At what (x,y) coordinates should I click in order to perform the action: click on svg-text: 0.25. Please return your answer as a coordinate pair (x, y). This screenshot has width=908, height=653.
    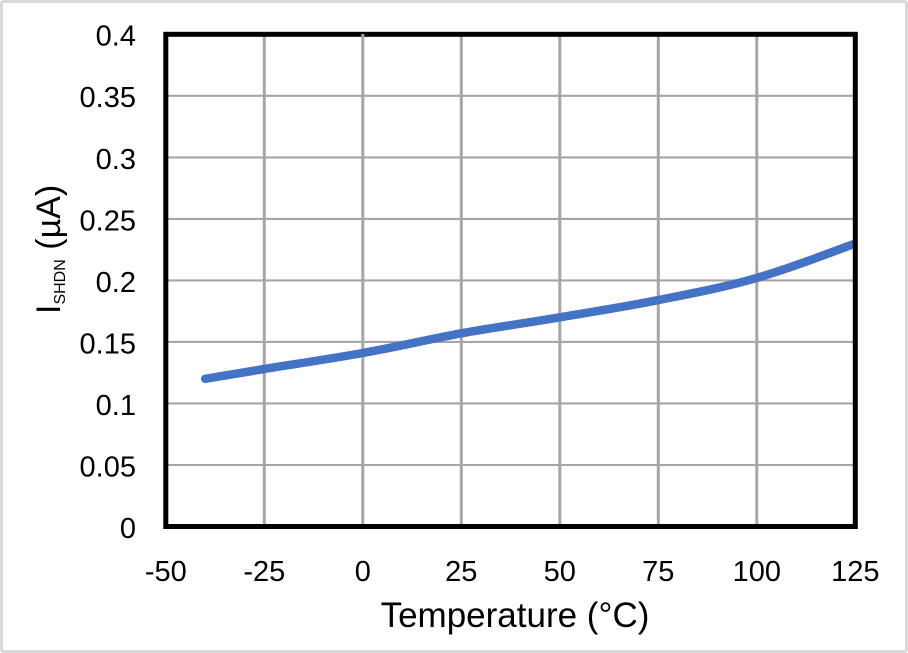
    Looking at the image, I should click on (108, 221).